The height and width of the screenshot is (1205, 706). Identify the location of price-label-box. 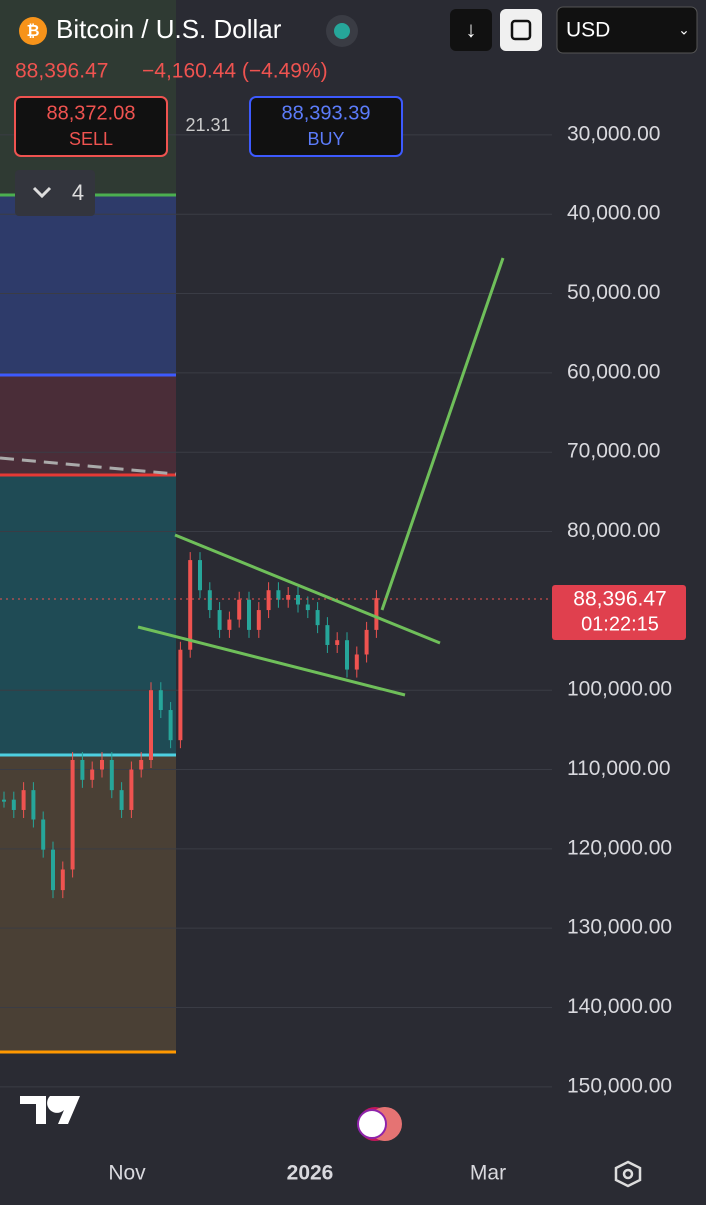
(619, 612).